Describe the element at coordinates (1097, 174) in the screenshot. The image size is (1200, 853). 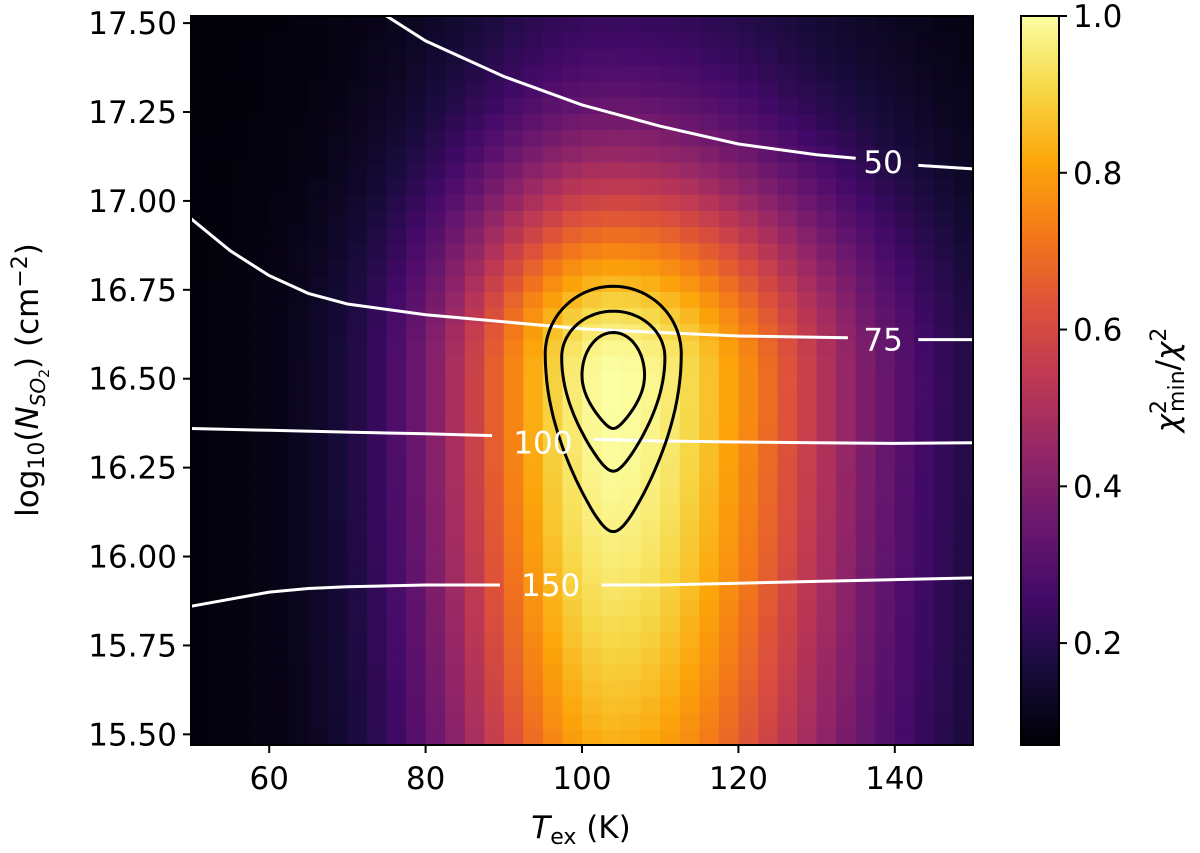
I see `colorbar-tick-label: 0.8` at that location.